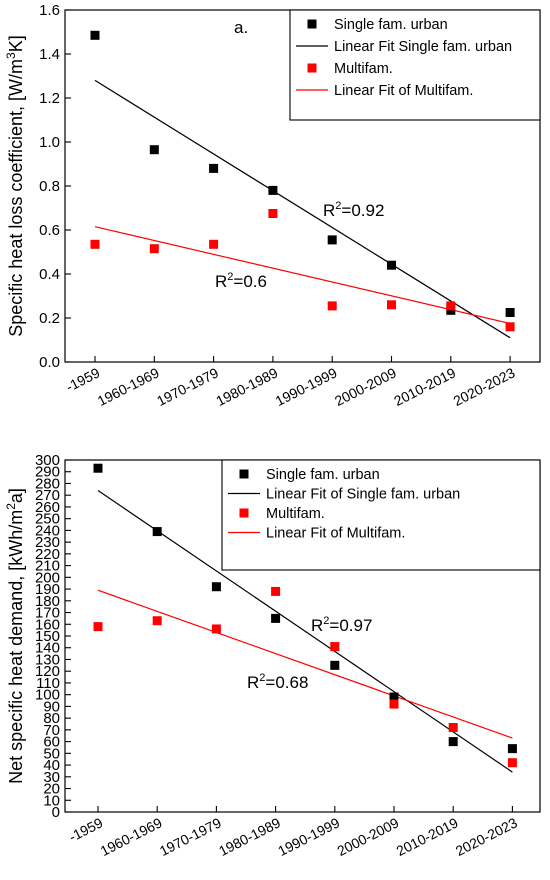  What do you see at coordinates (246, 386) in the screenshot?
I see `a-x-tick-label: 1980-1989` at bounding box center [246, 386].